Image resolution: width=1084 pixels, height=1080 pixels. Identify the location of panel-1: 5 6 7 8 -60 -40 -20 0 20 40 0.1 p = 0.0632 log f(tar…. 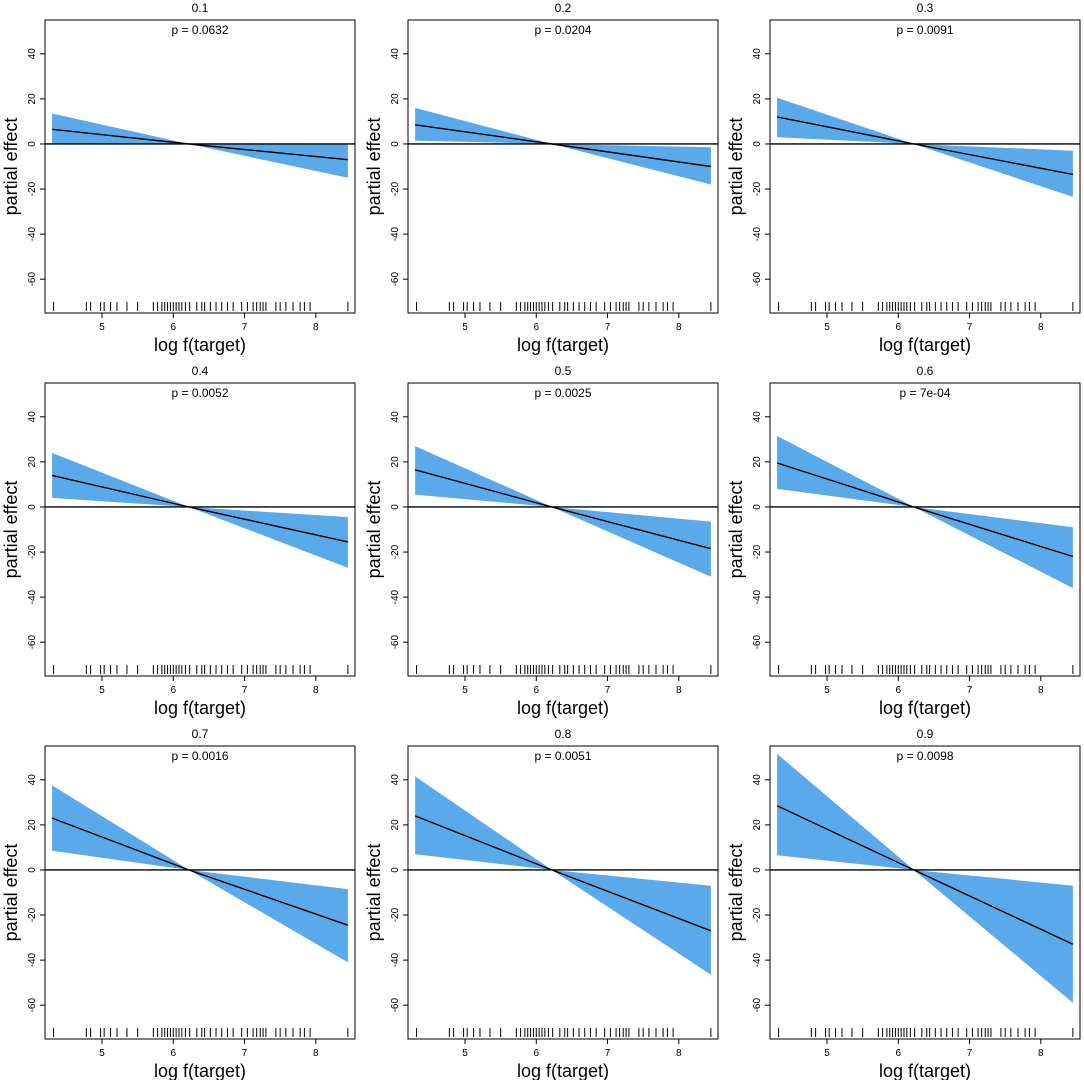
(178, 178).